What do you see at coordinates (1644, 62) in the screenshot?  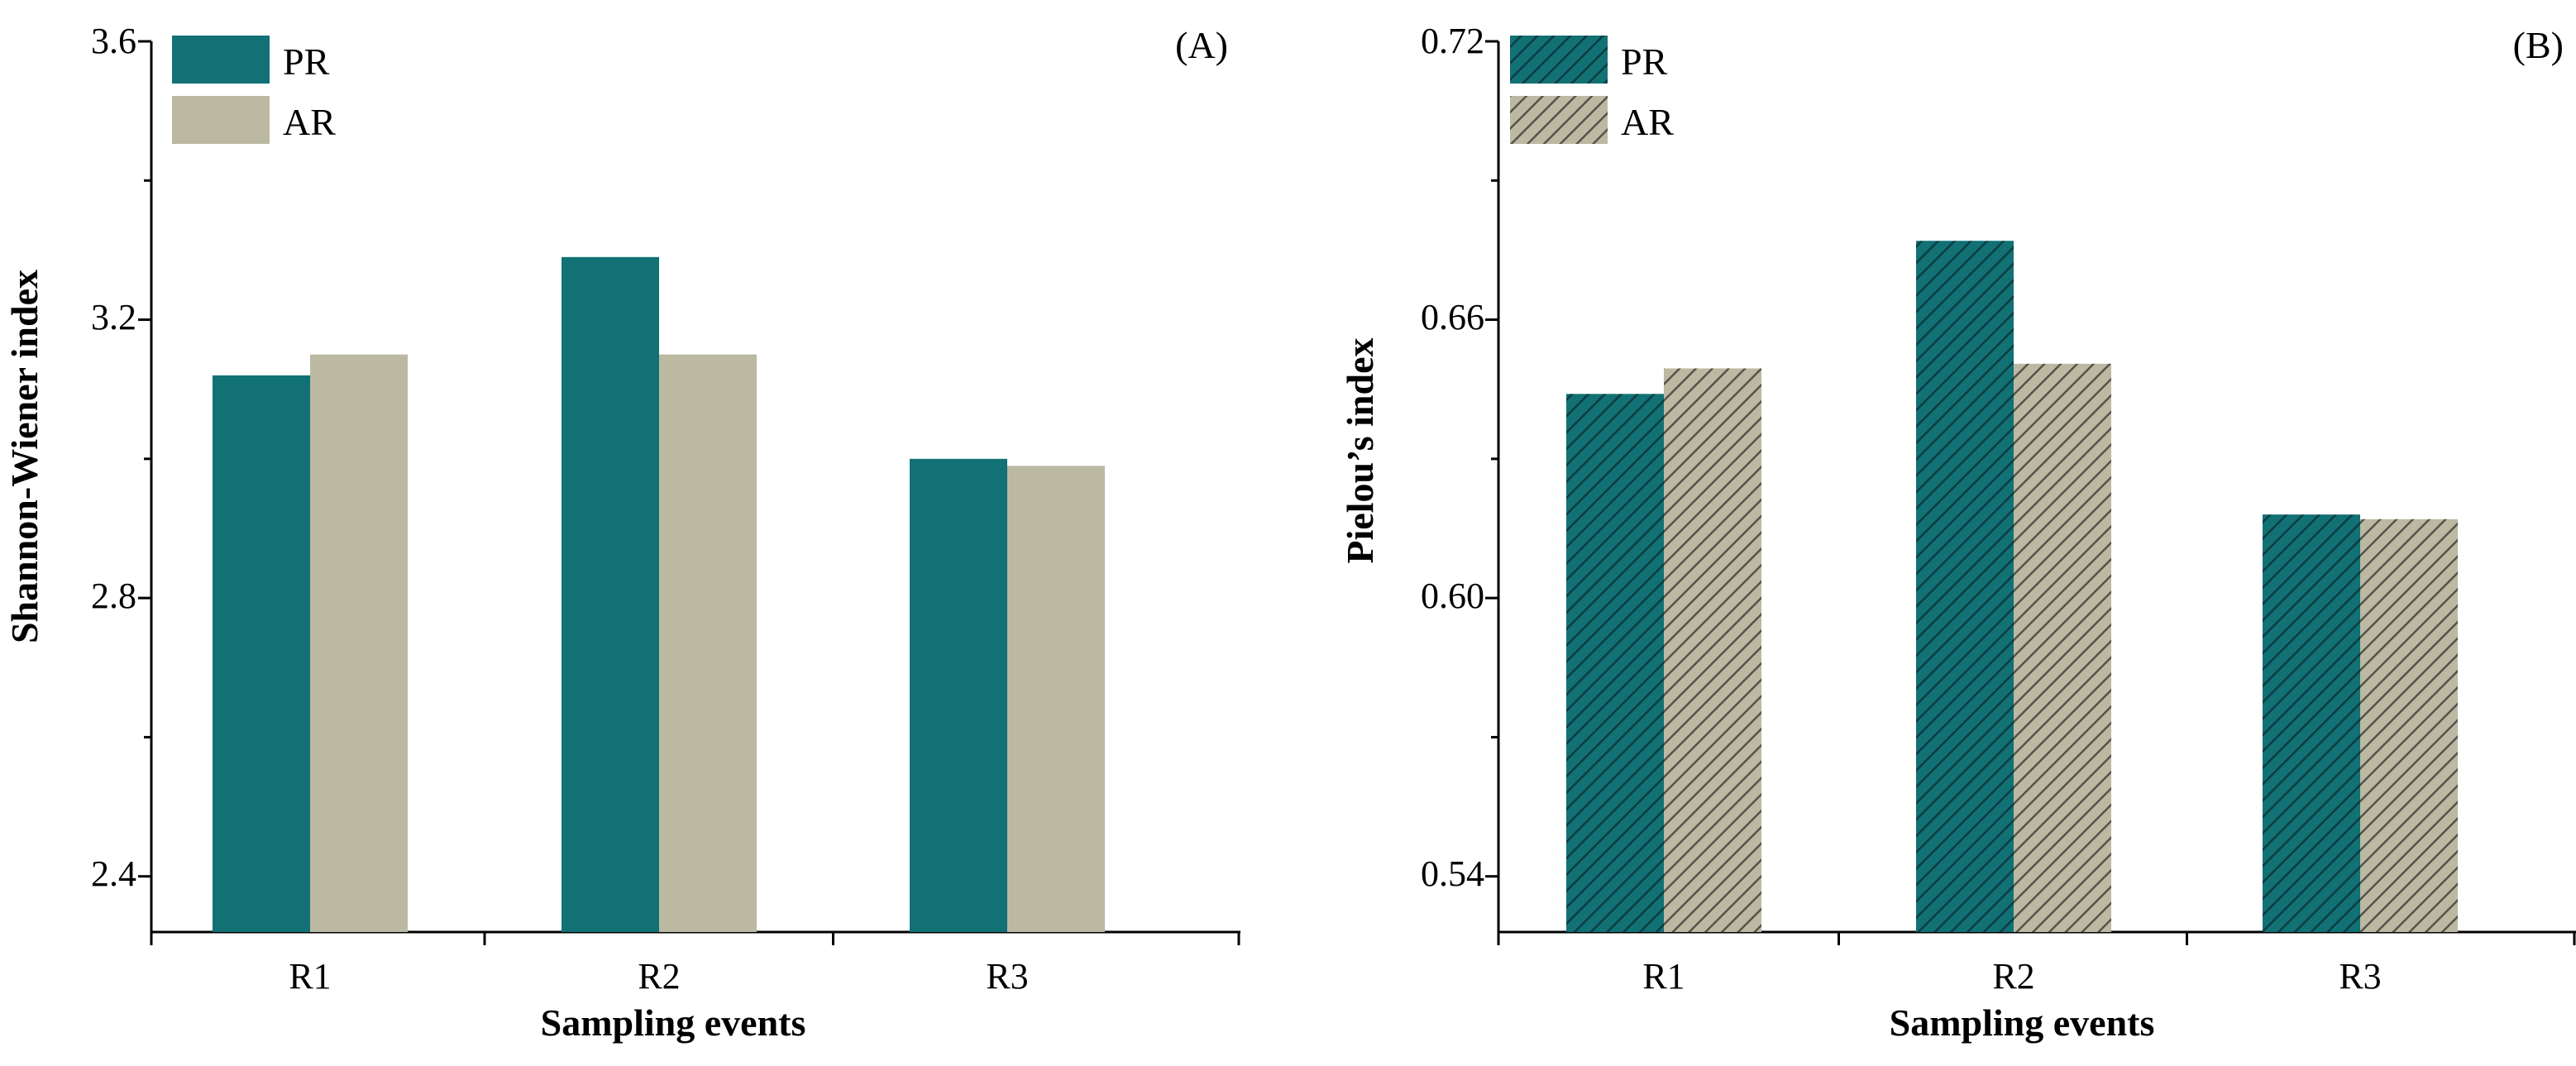 I see `panel-b-legend-label-pr: PR` at bounding box center [1644, 62].